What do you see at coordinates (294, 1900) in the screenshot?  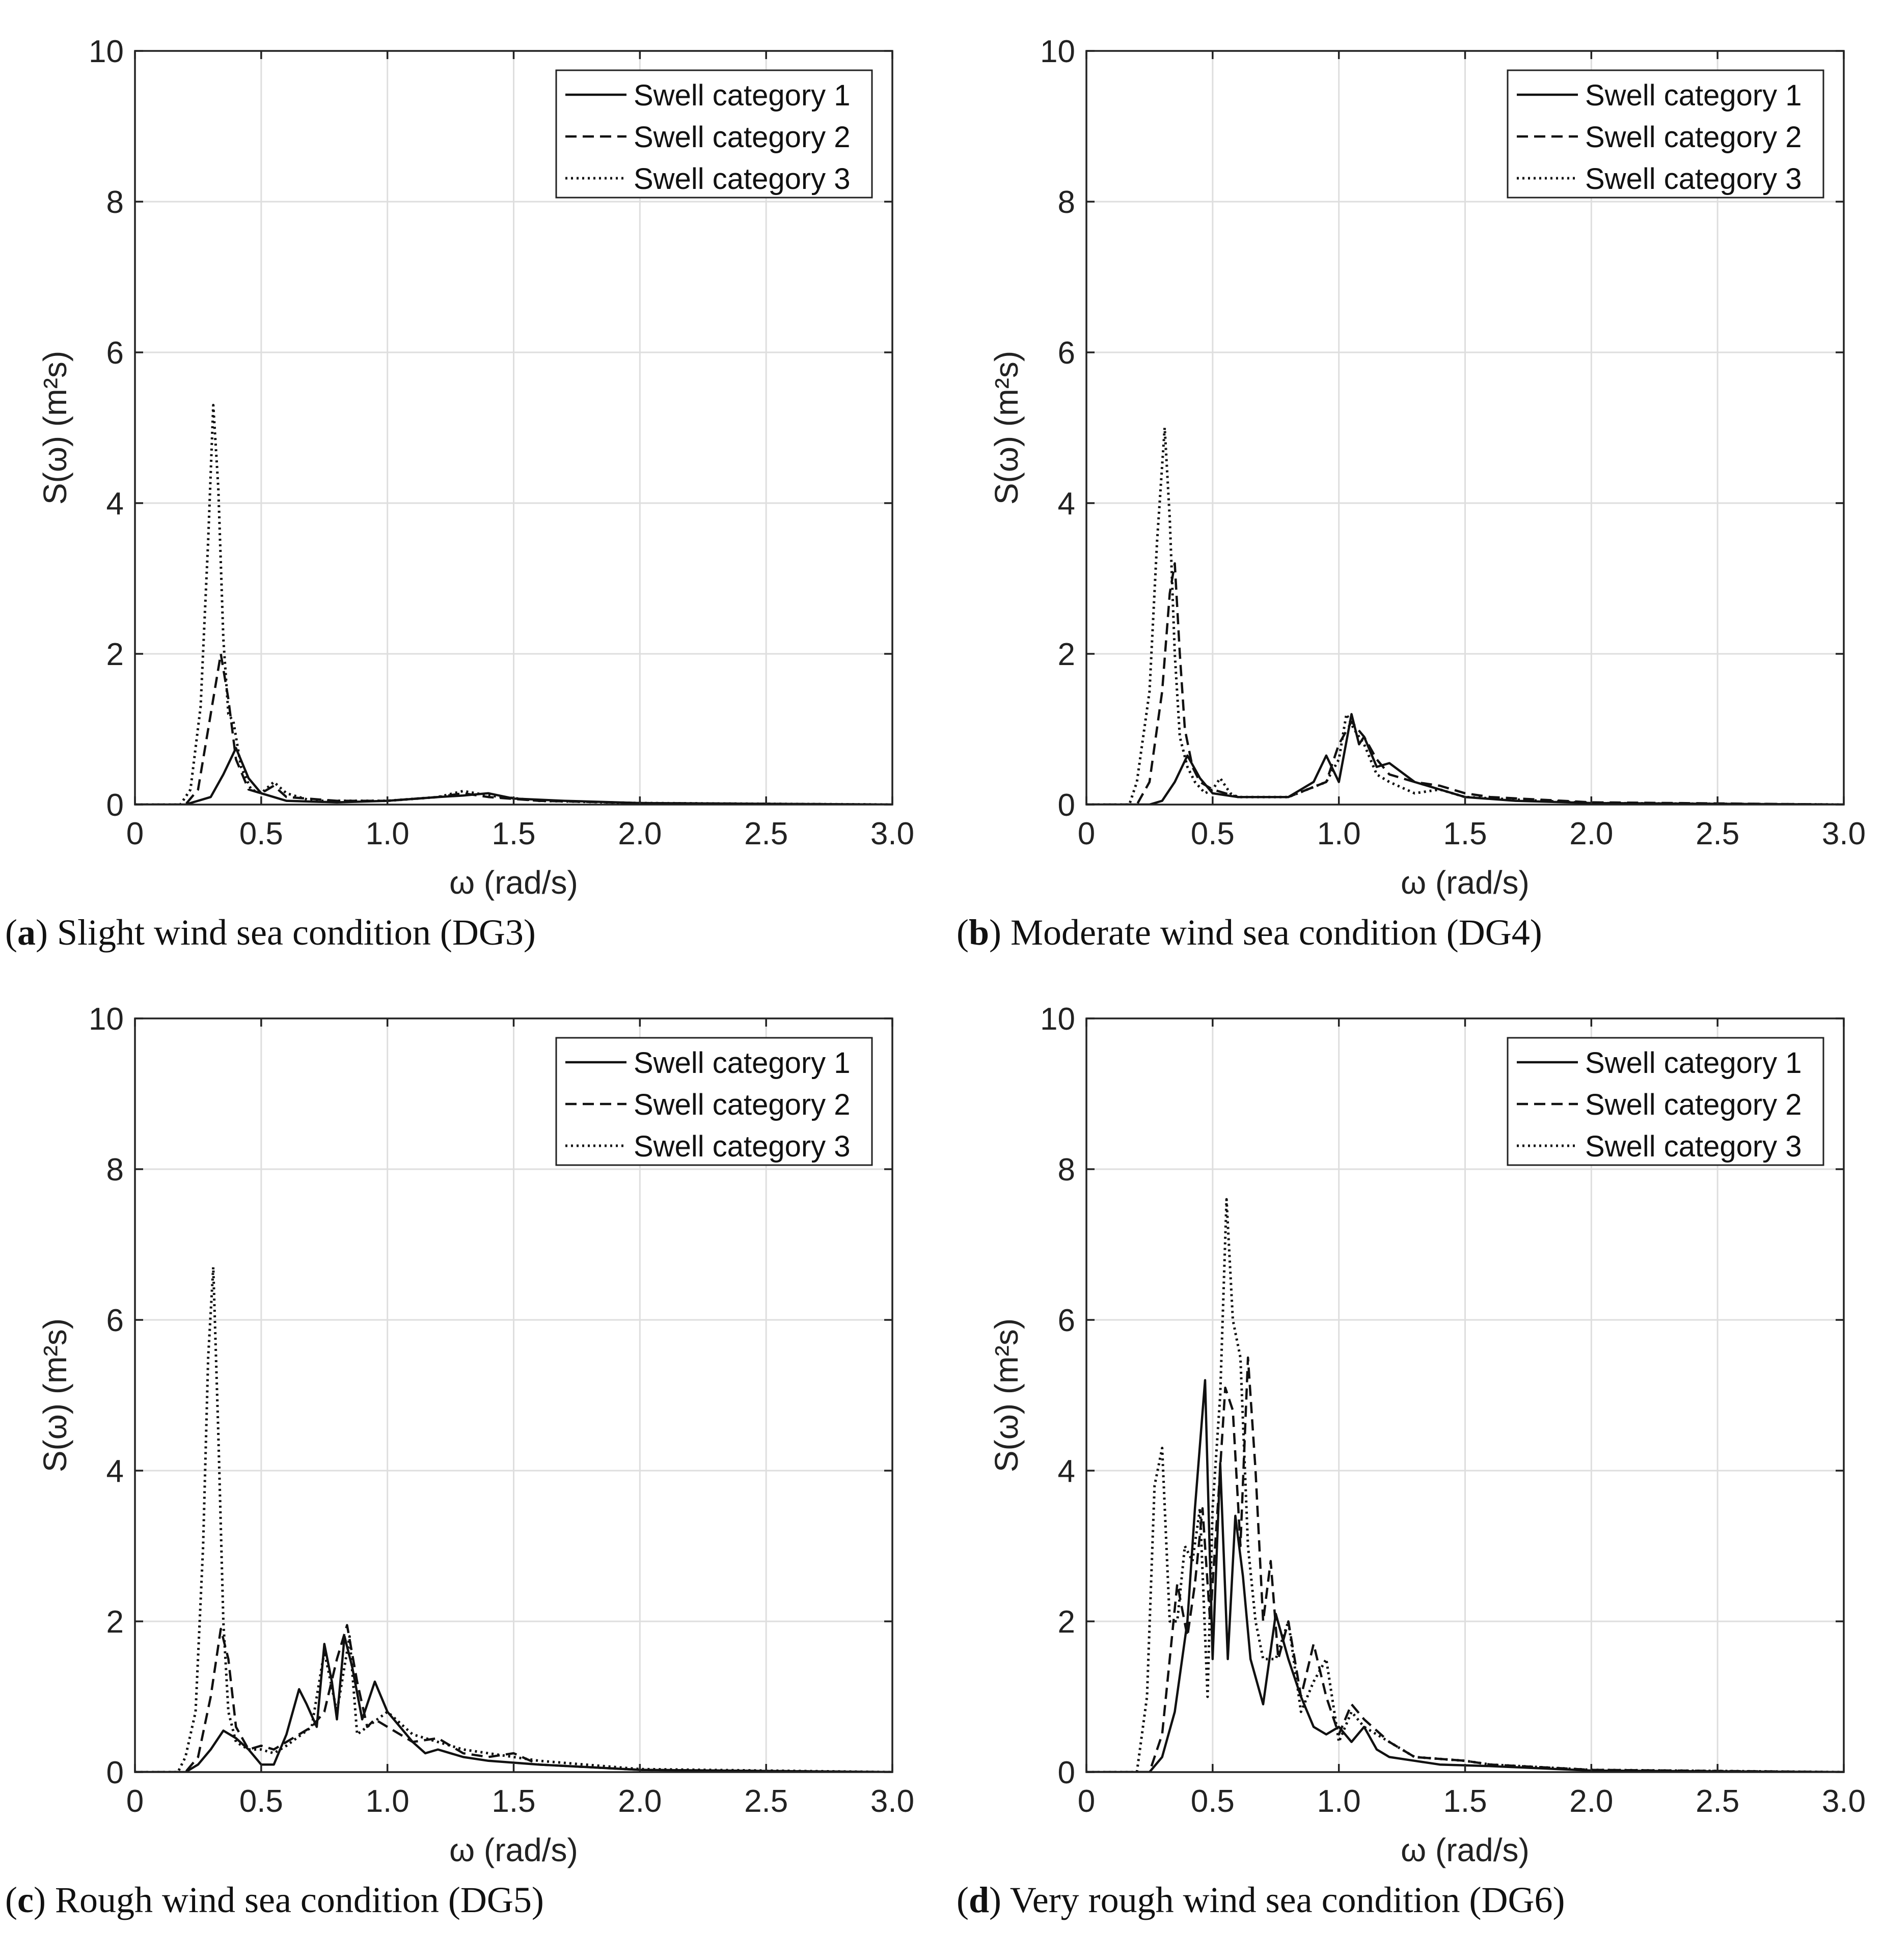 I see `caption-text: Rough wind sea condition (DG5)` at bounding box center [294, 1900].